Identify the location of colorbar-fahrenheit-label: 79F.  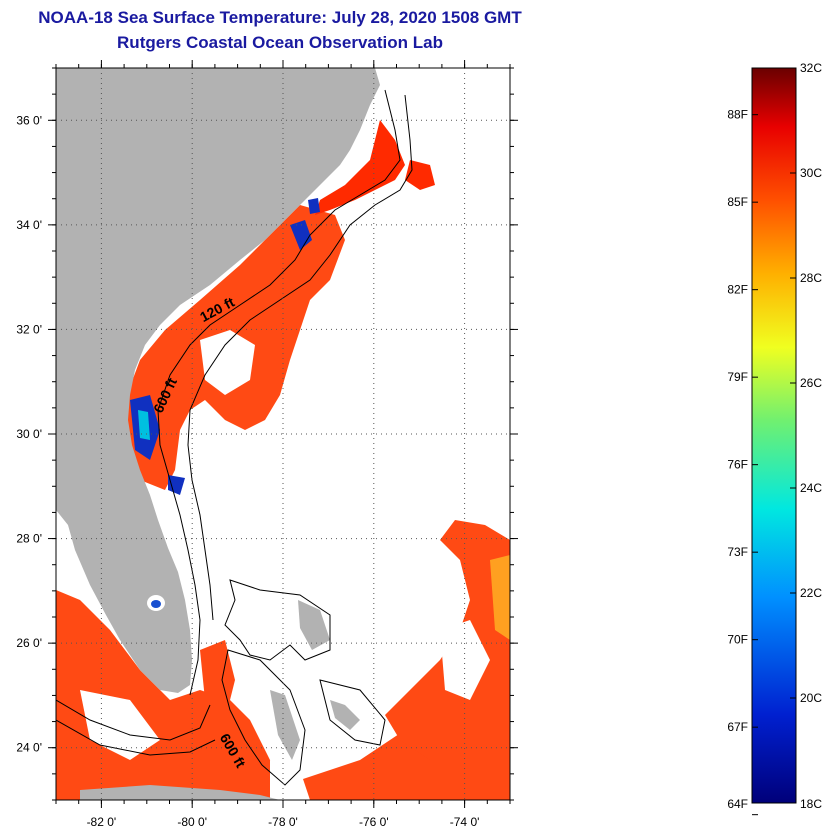
(737, 377).